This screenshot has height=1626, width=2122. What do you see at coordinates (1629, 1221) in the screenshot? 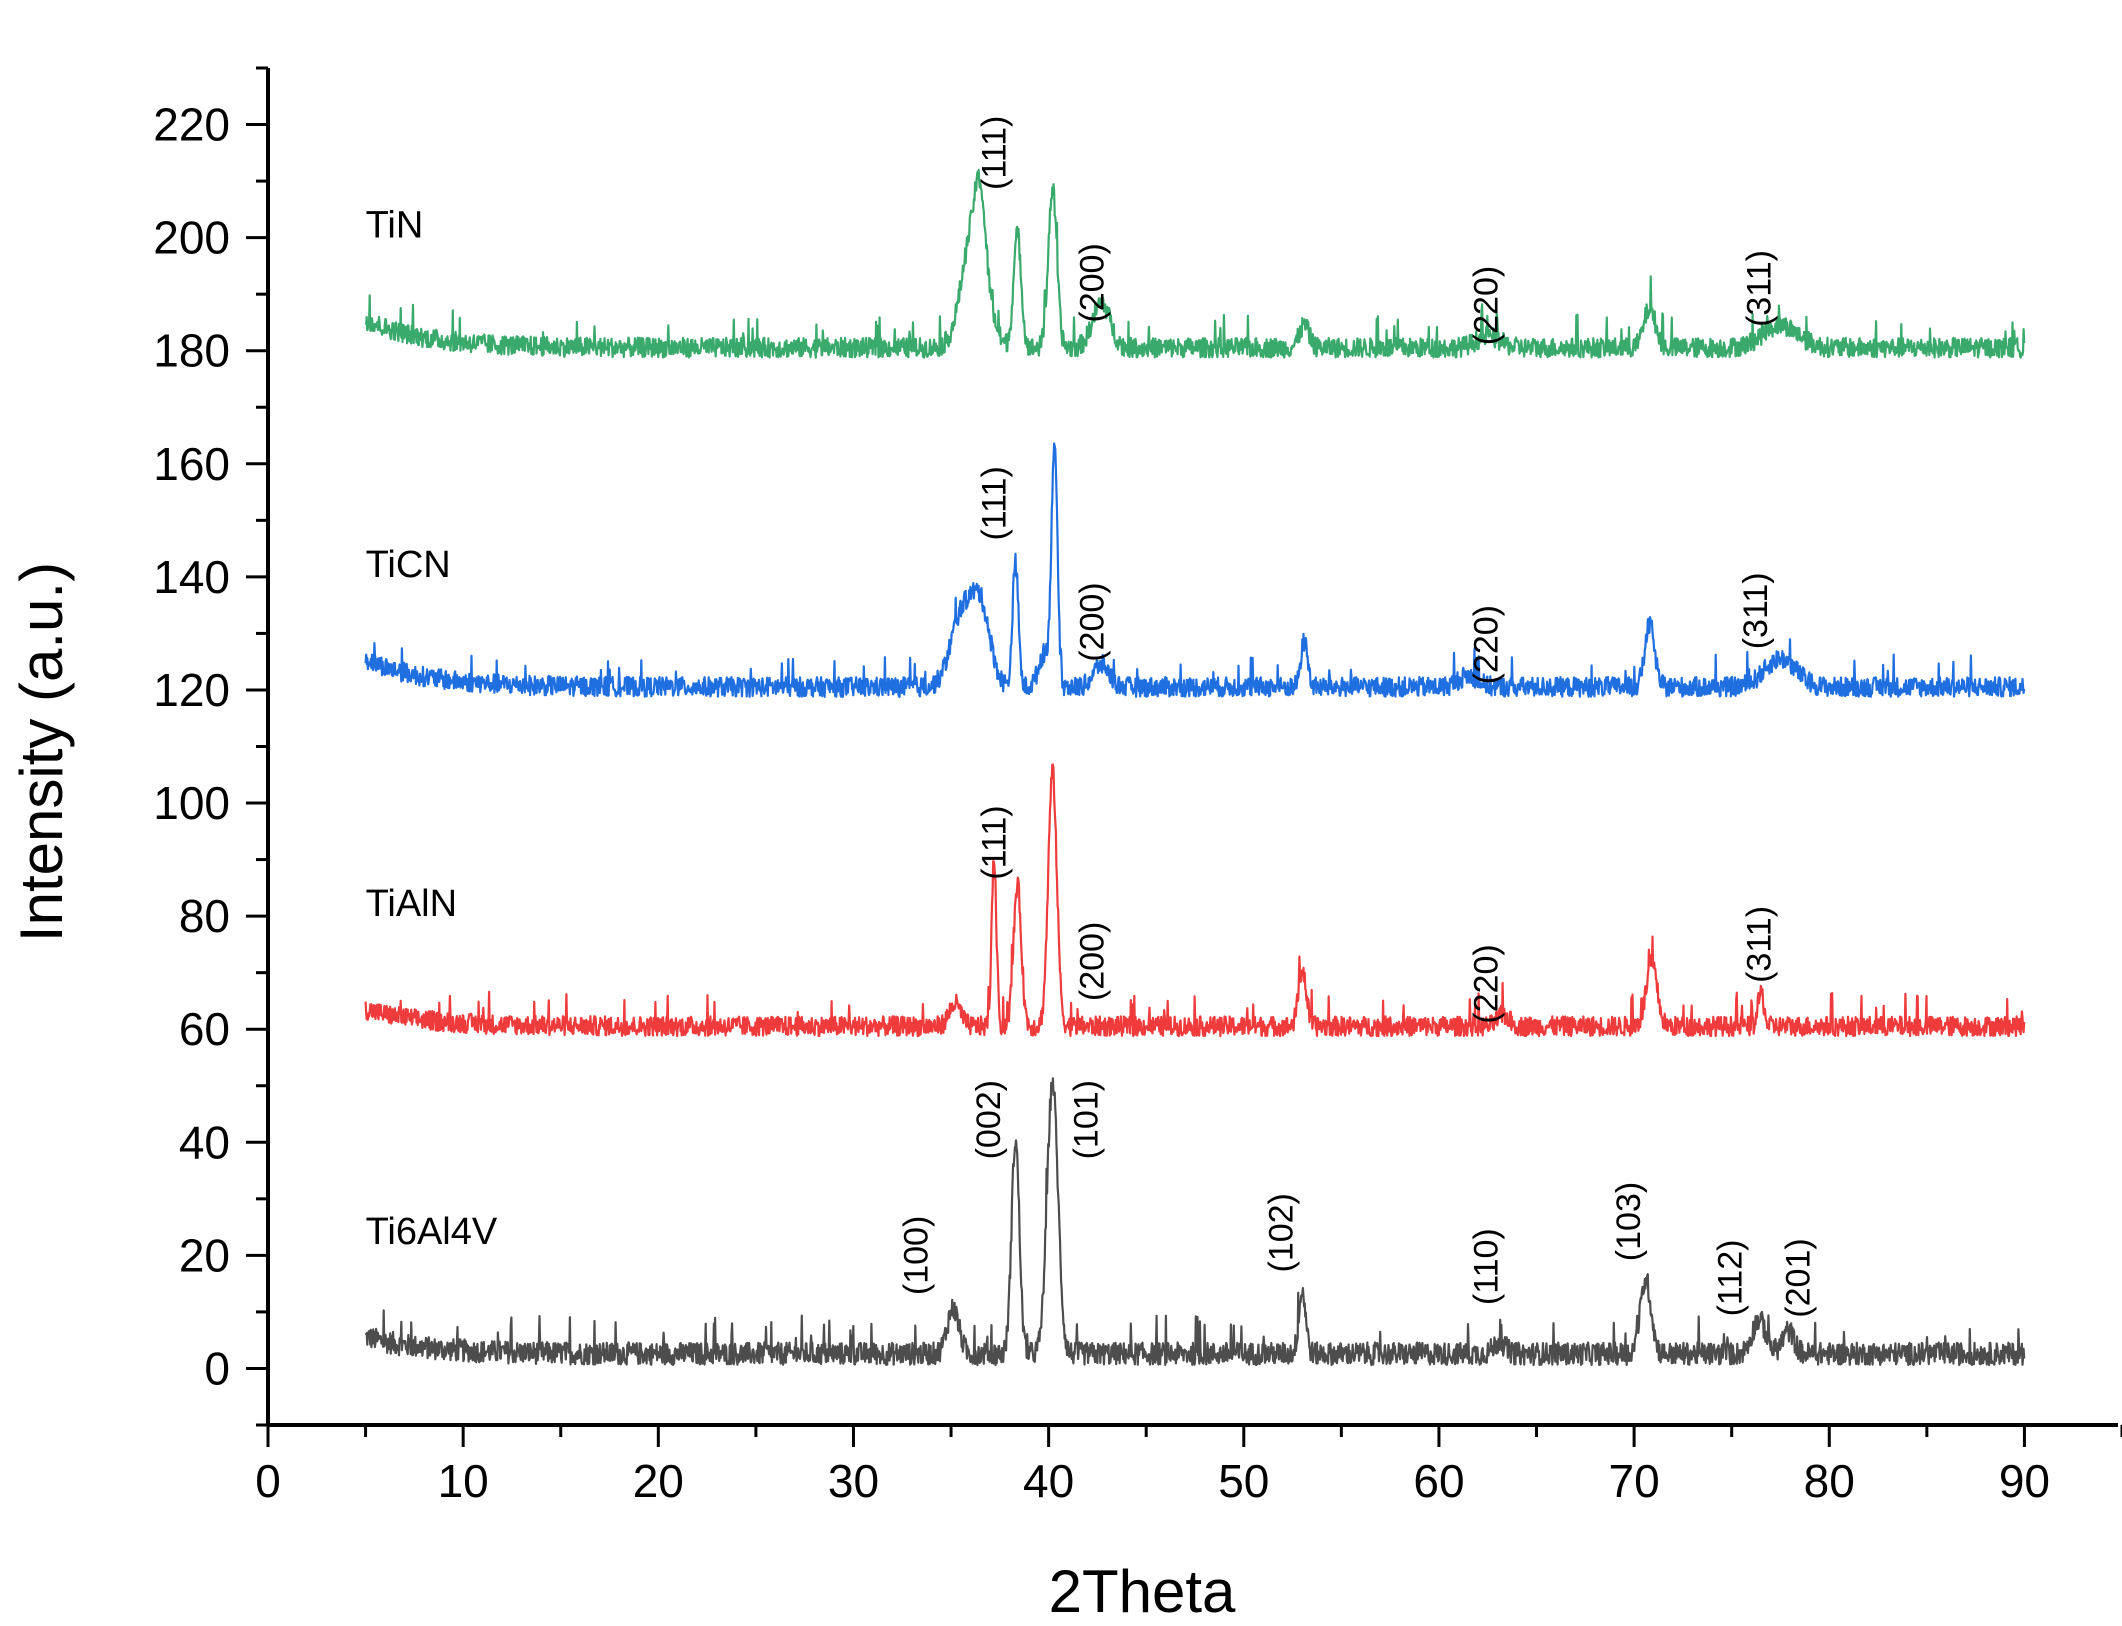
I see `hkl-label: (103)` at bounding box center [1629, 1221].